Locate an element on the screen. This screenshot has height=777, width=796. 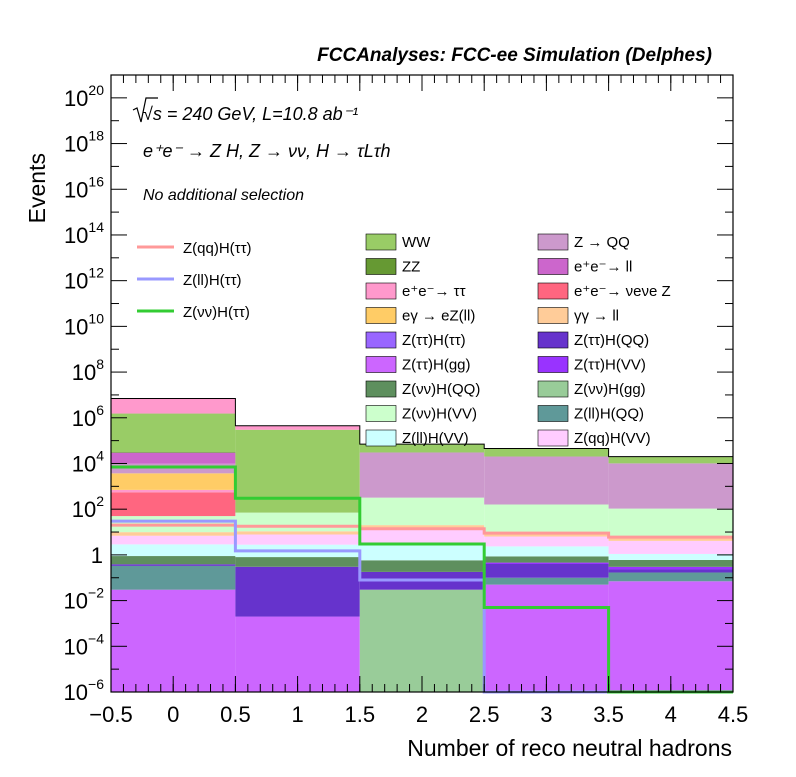
legend-label: Z(ll)H(QQ) is located at coordinates (609, 414).